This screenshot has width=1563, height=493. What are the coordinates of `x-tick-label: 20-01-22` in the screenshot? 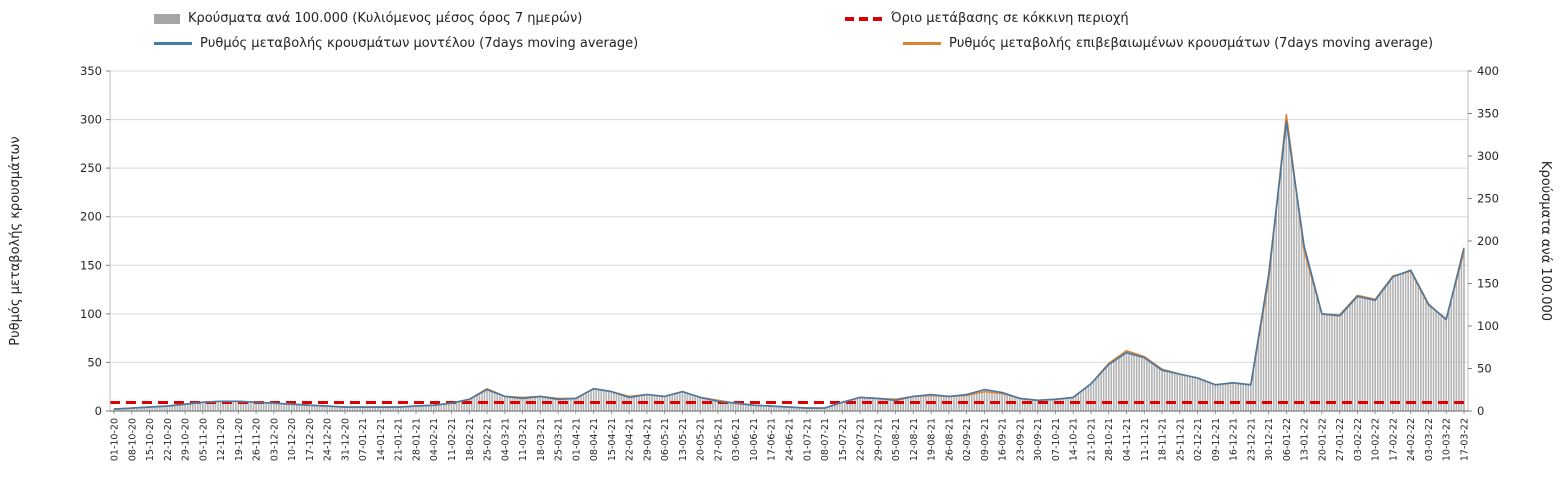 It's located at (1322, 439).